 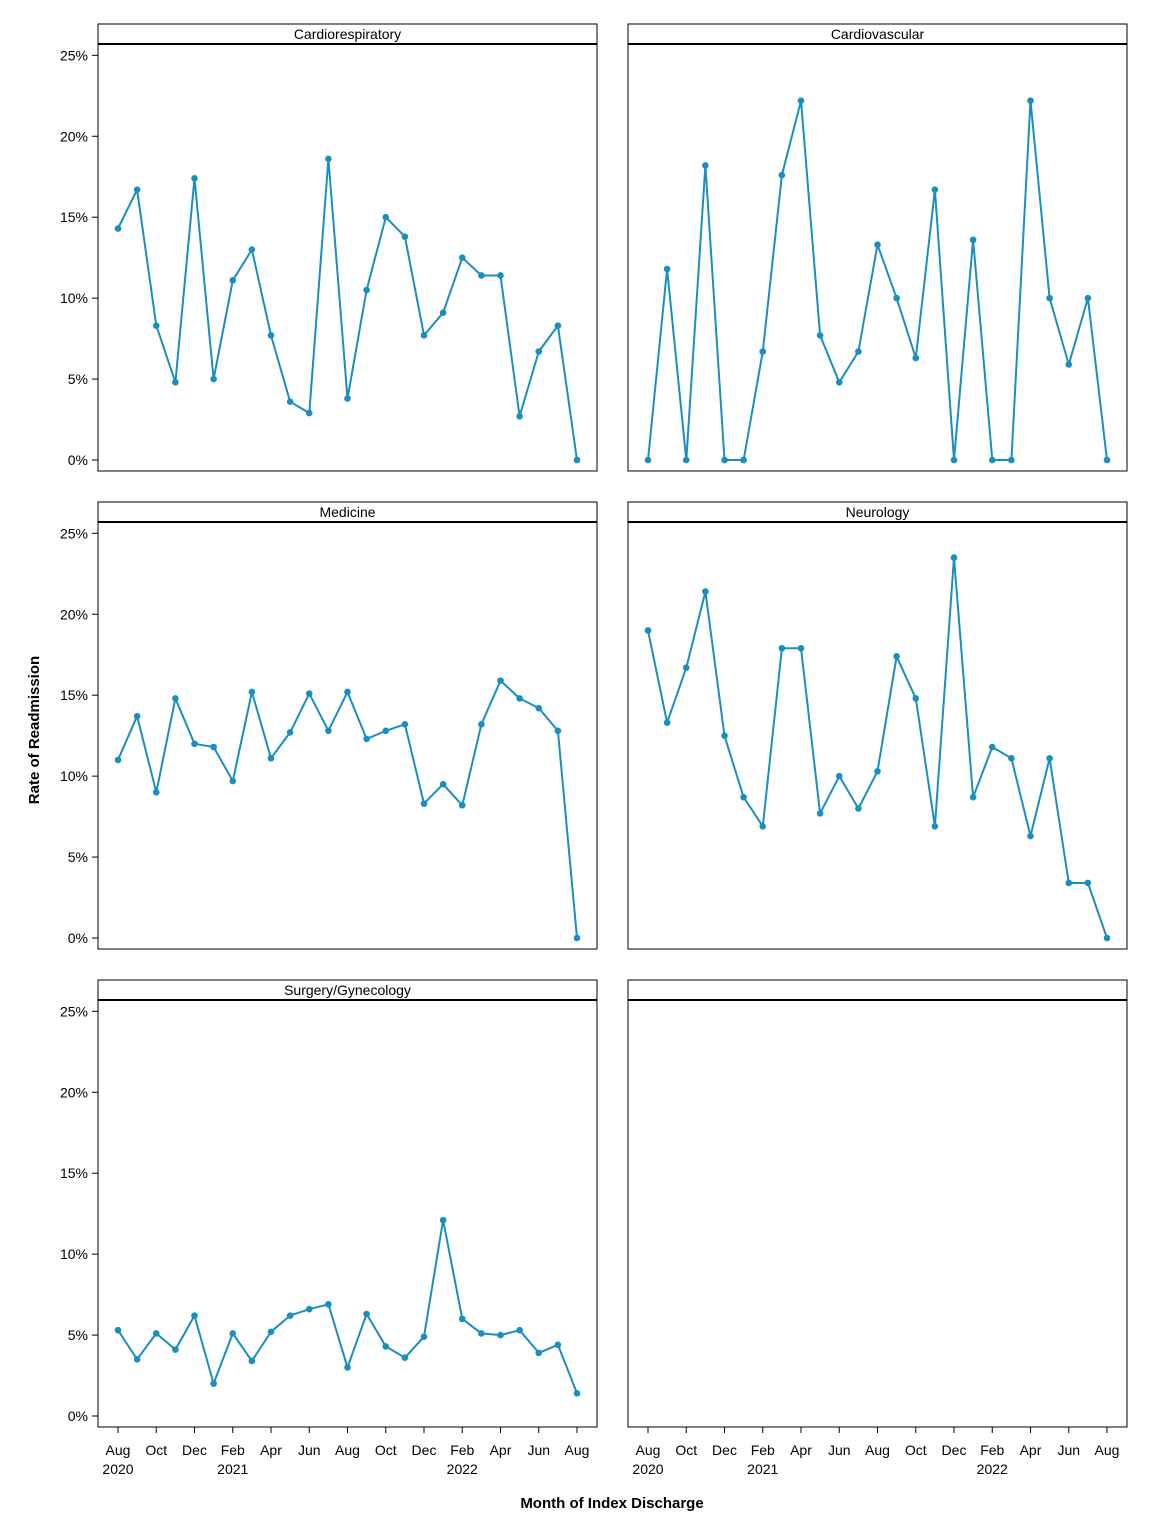 I want to click on x-tick-year-label: 2022, so click(x=462, y=1469).